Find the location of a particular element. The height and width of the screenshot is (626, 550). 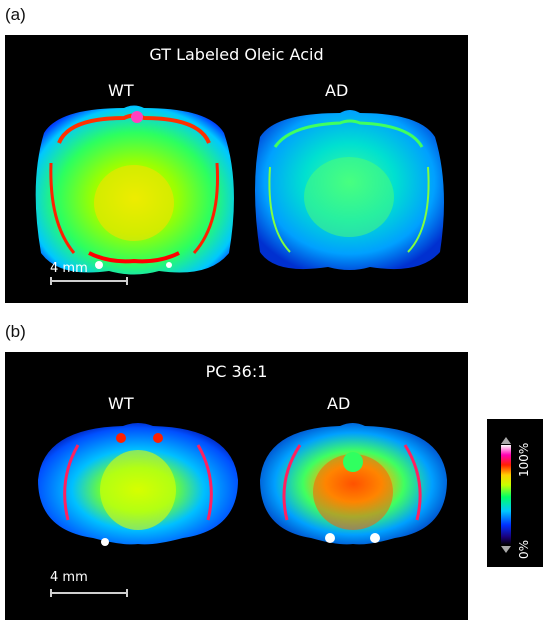

panel-b-title: PC 36:1 is located at coordinates (236, 371).